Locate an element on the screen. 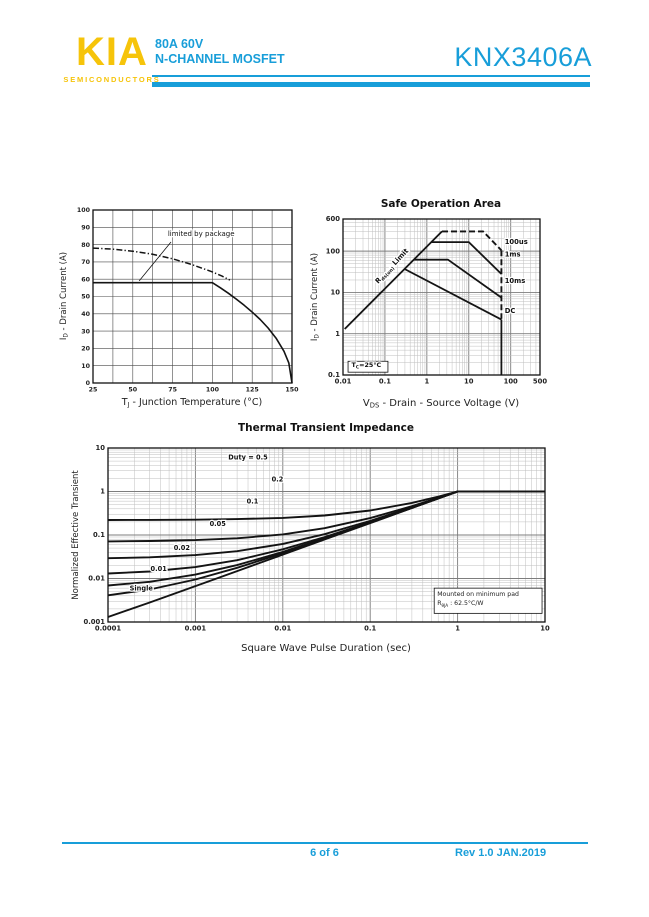  pulse-1ms-curve is located at coordinates (467, 258).